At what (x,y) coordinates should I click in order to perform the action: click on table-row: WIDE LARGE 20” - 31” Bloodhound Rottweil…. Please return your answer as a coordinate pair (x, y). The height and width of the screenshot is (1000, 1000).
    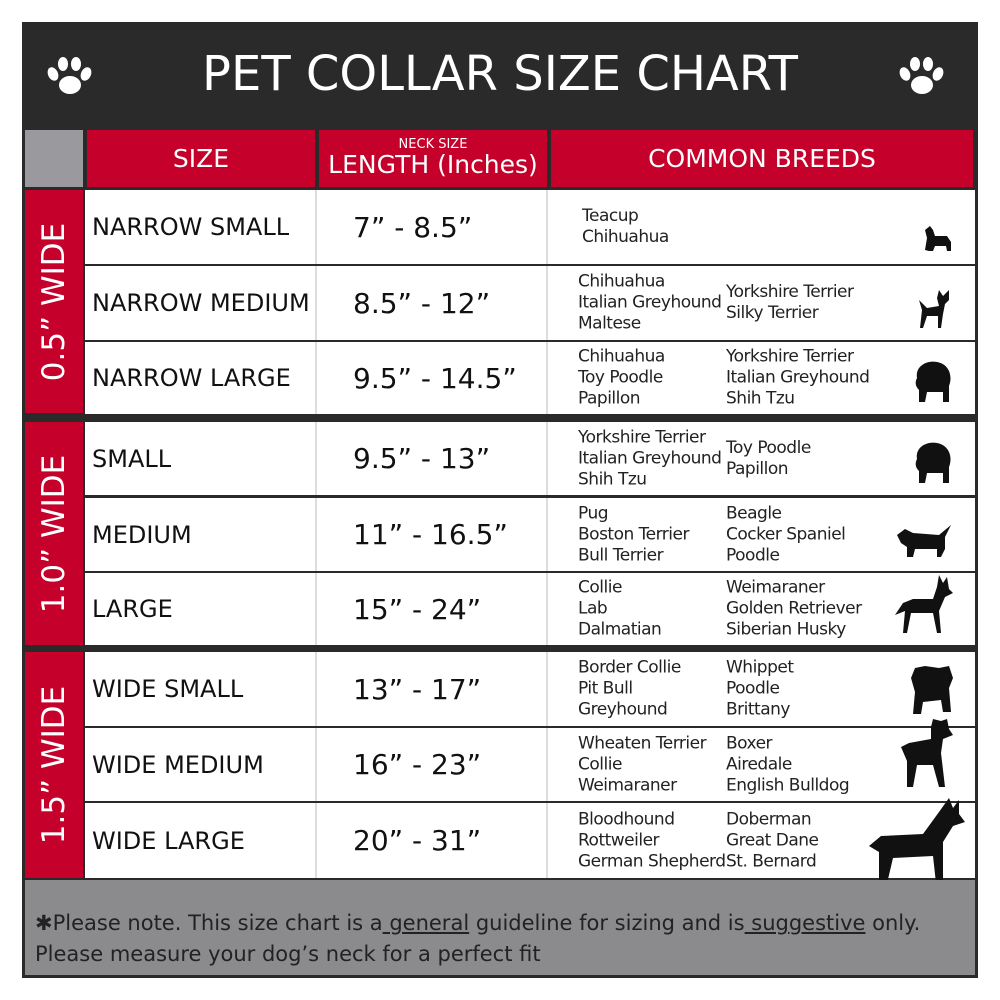
    Looking at the image, I should click on (530, 845).